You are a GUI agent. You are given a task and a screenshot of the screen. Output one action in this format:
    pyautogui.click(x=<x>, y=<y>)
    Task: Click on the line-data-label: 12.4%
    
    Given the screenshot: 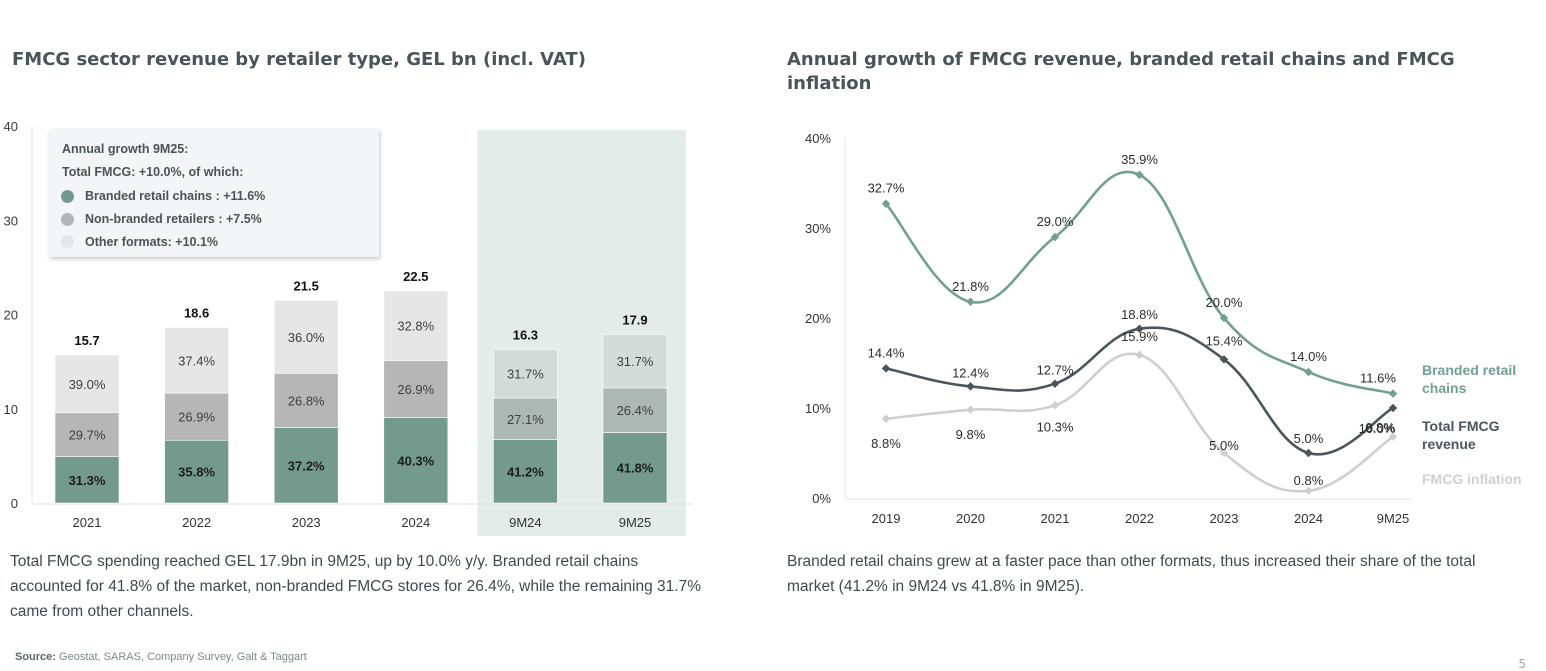 What is the action you would take?
    pyautogui.click(x=970, y=372)
    